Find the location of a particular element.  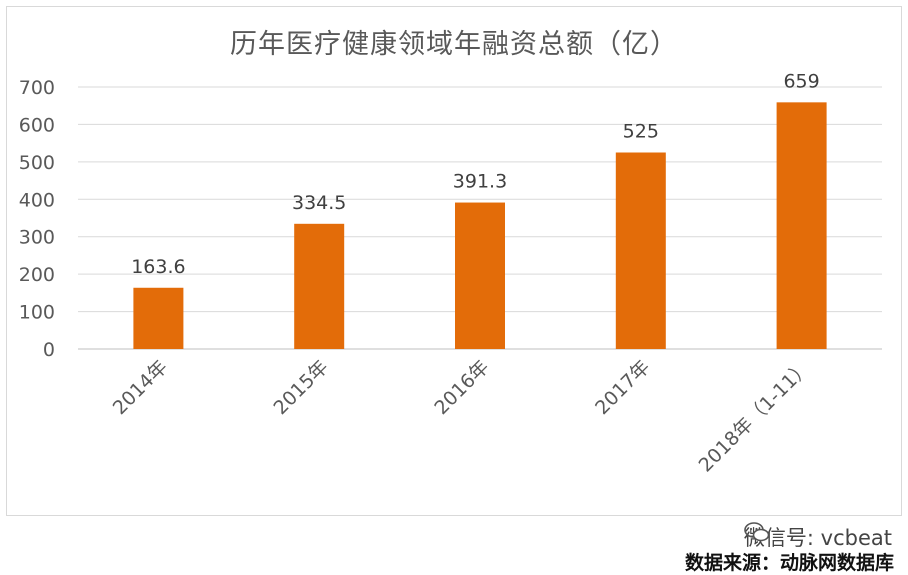

x-tick-label: 2017年 is located at coordinates (622, 387).